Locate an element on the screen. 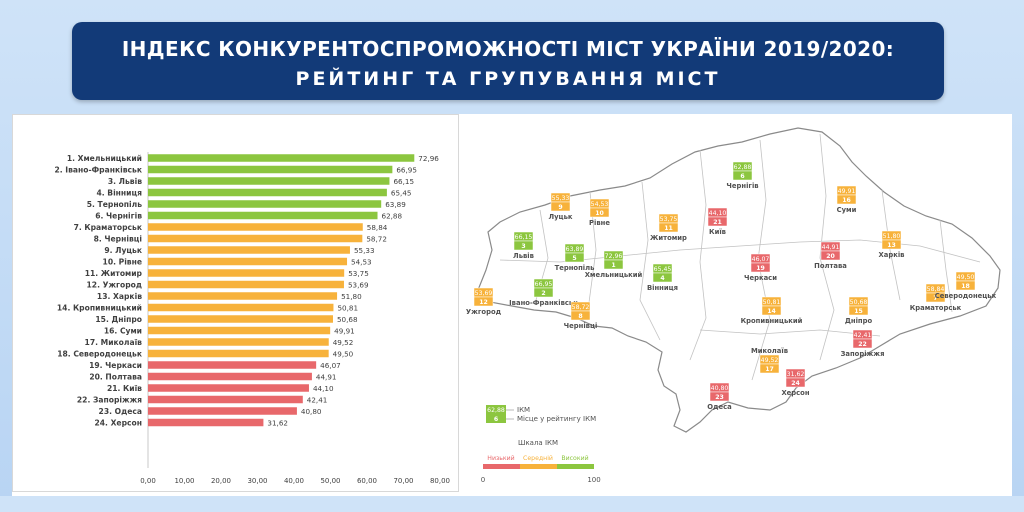 The height and width of the screenshot is (512, 1024). city-marker: 53,75 11 Житомир is located at coordinates (668, 227).